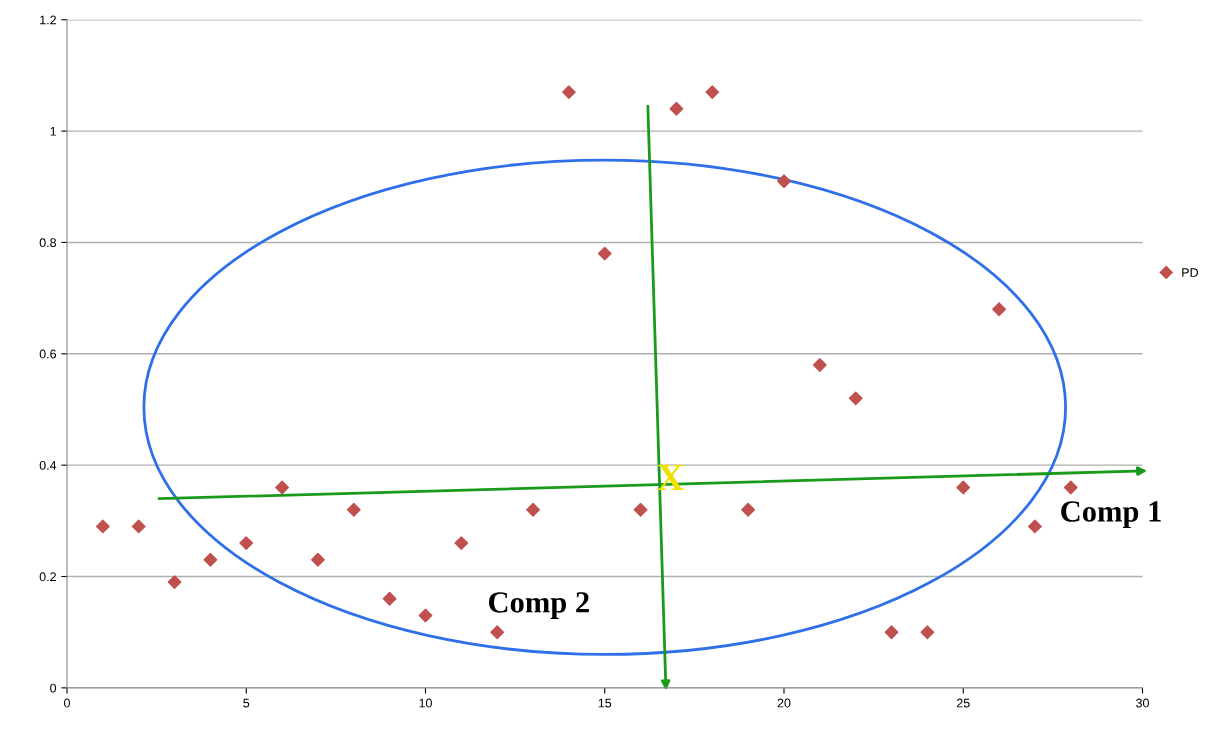 Image resolution: width=1218 pixels, height=731 pixels. Describe the element at coordinates (48, 354) in the screenshot. I see `y-tick-label: 0.6` at that location.